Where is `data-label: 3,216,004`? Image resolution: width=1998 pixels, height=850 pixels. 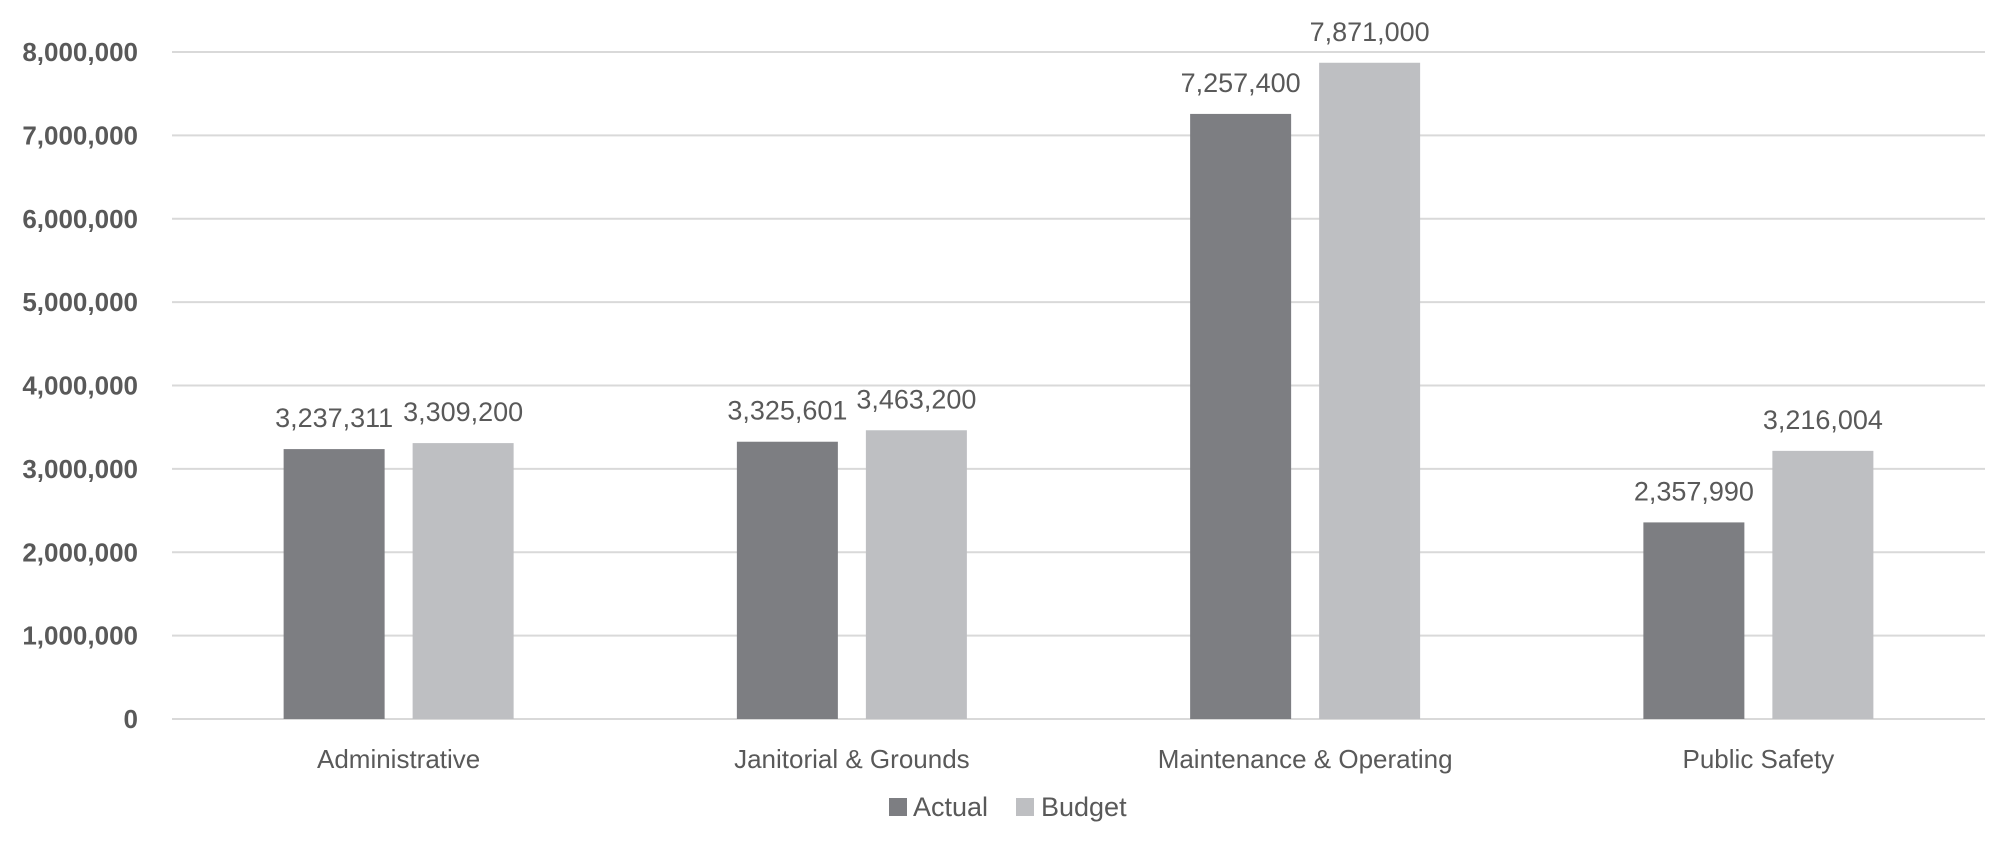
data-label: 3,216,004 is located at coordinates (1823, 420).